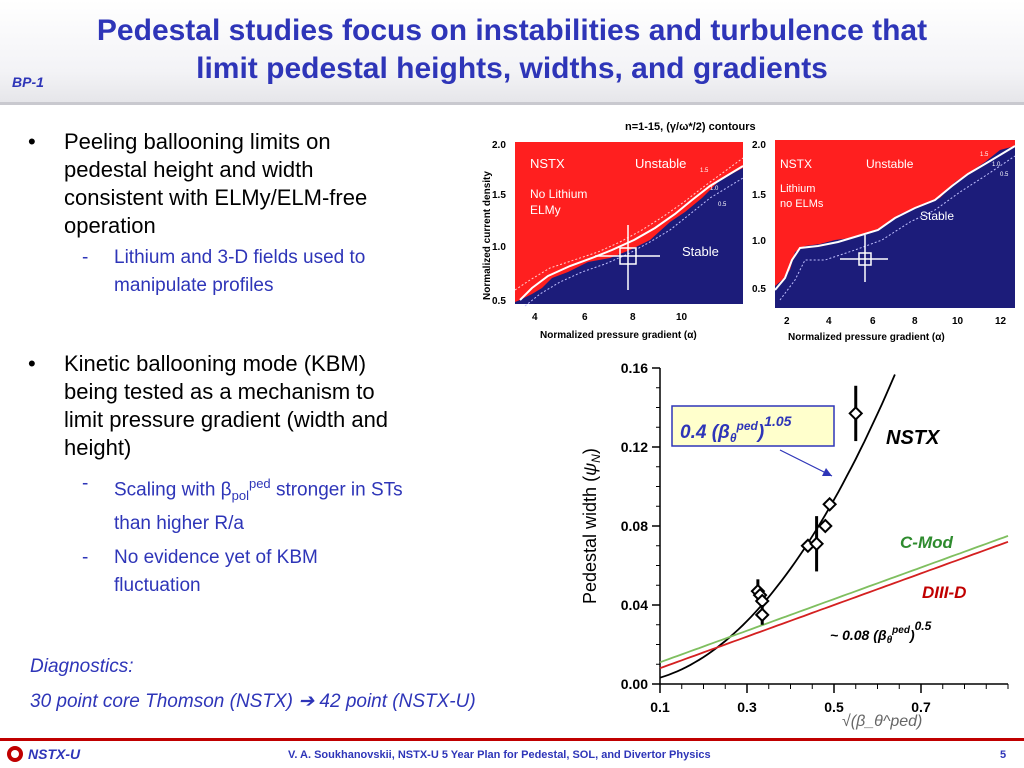 The image size is (1024, 768). Describe the element at coordinates (240, 496) in the screenshot. I see `beta-subscript: pol` at that location.